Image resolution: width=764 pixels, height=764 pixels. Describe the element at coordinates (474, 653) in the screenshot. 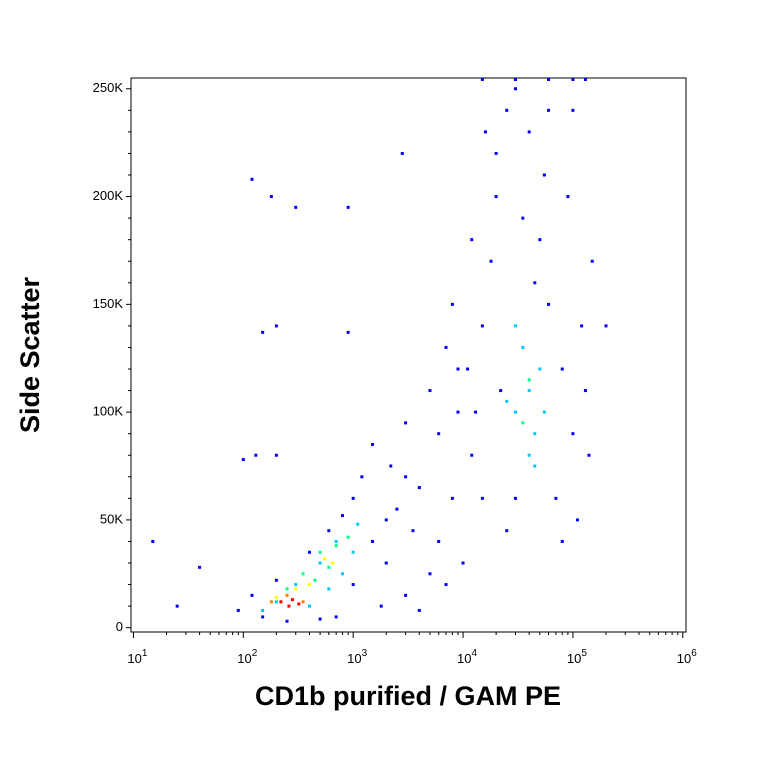

I see `x-tick-exponent: 4` at that location.